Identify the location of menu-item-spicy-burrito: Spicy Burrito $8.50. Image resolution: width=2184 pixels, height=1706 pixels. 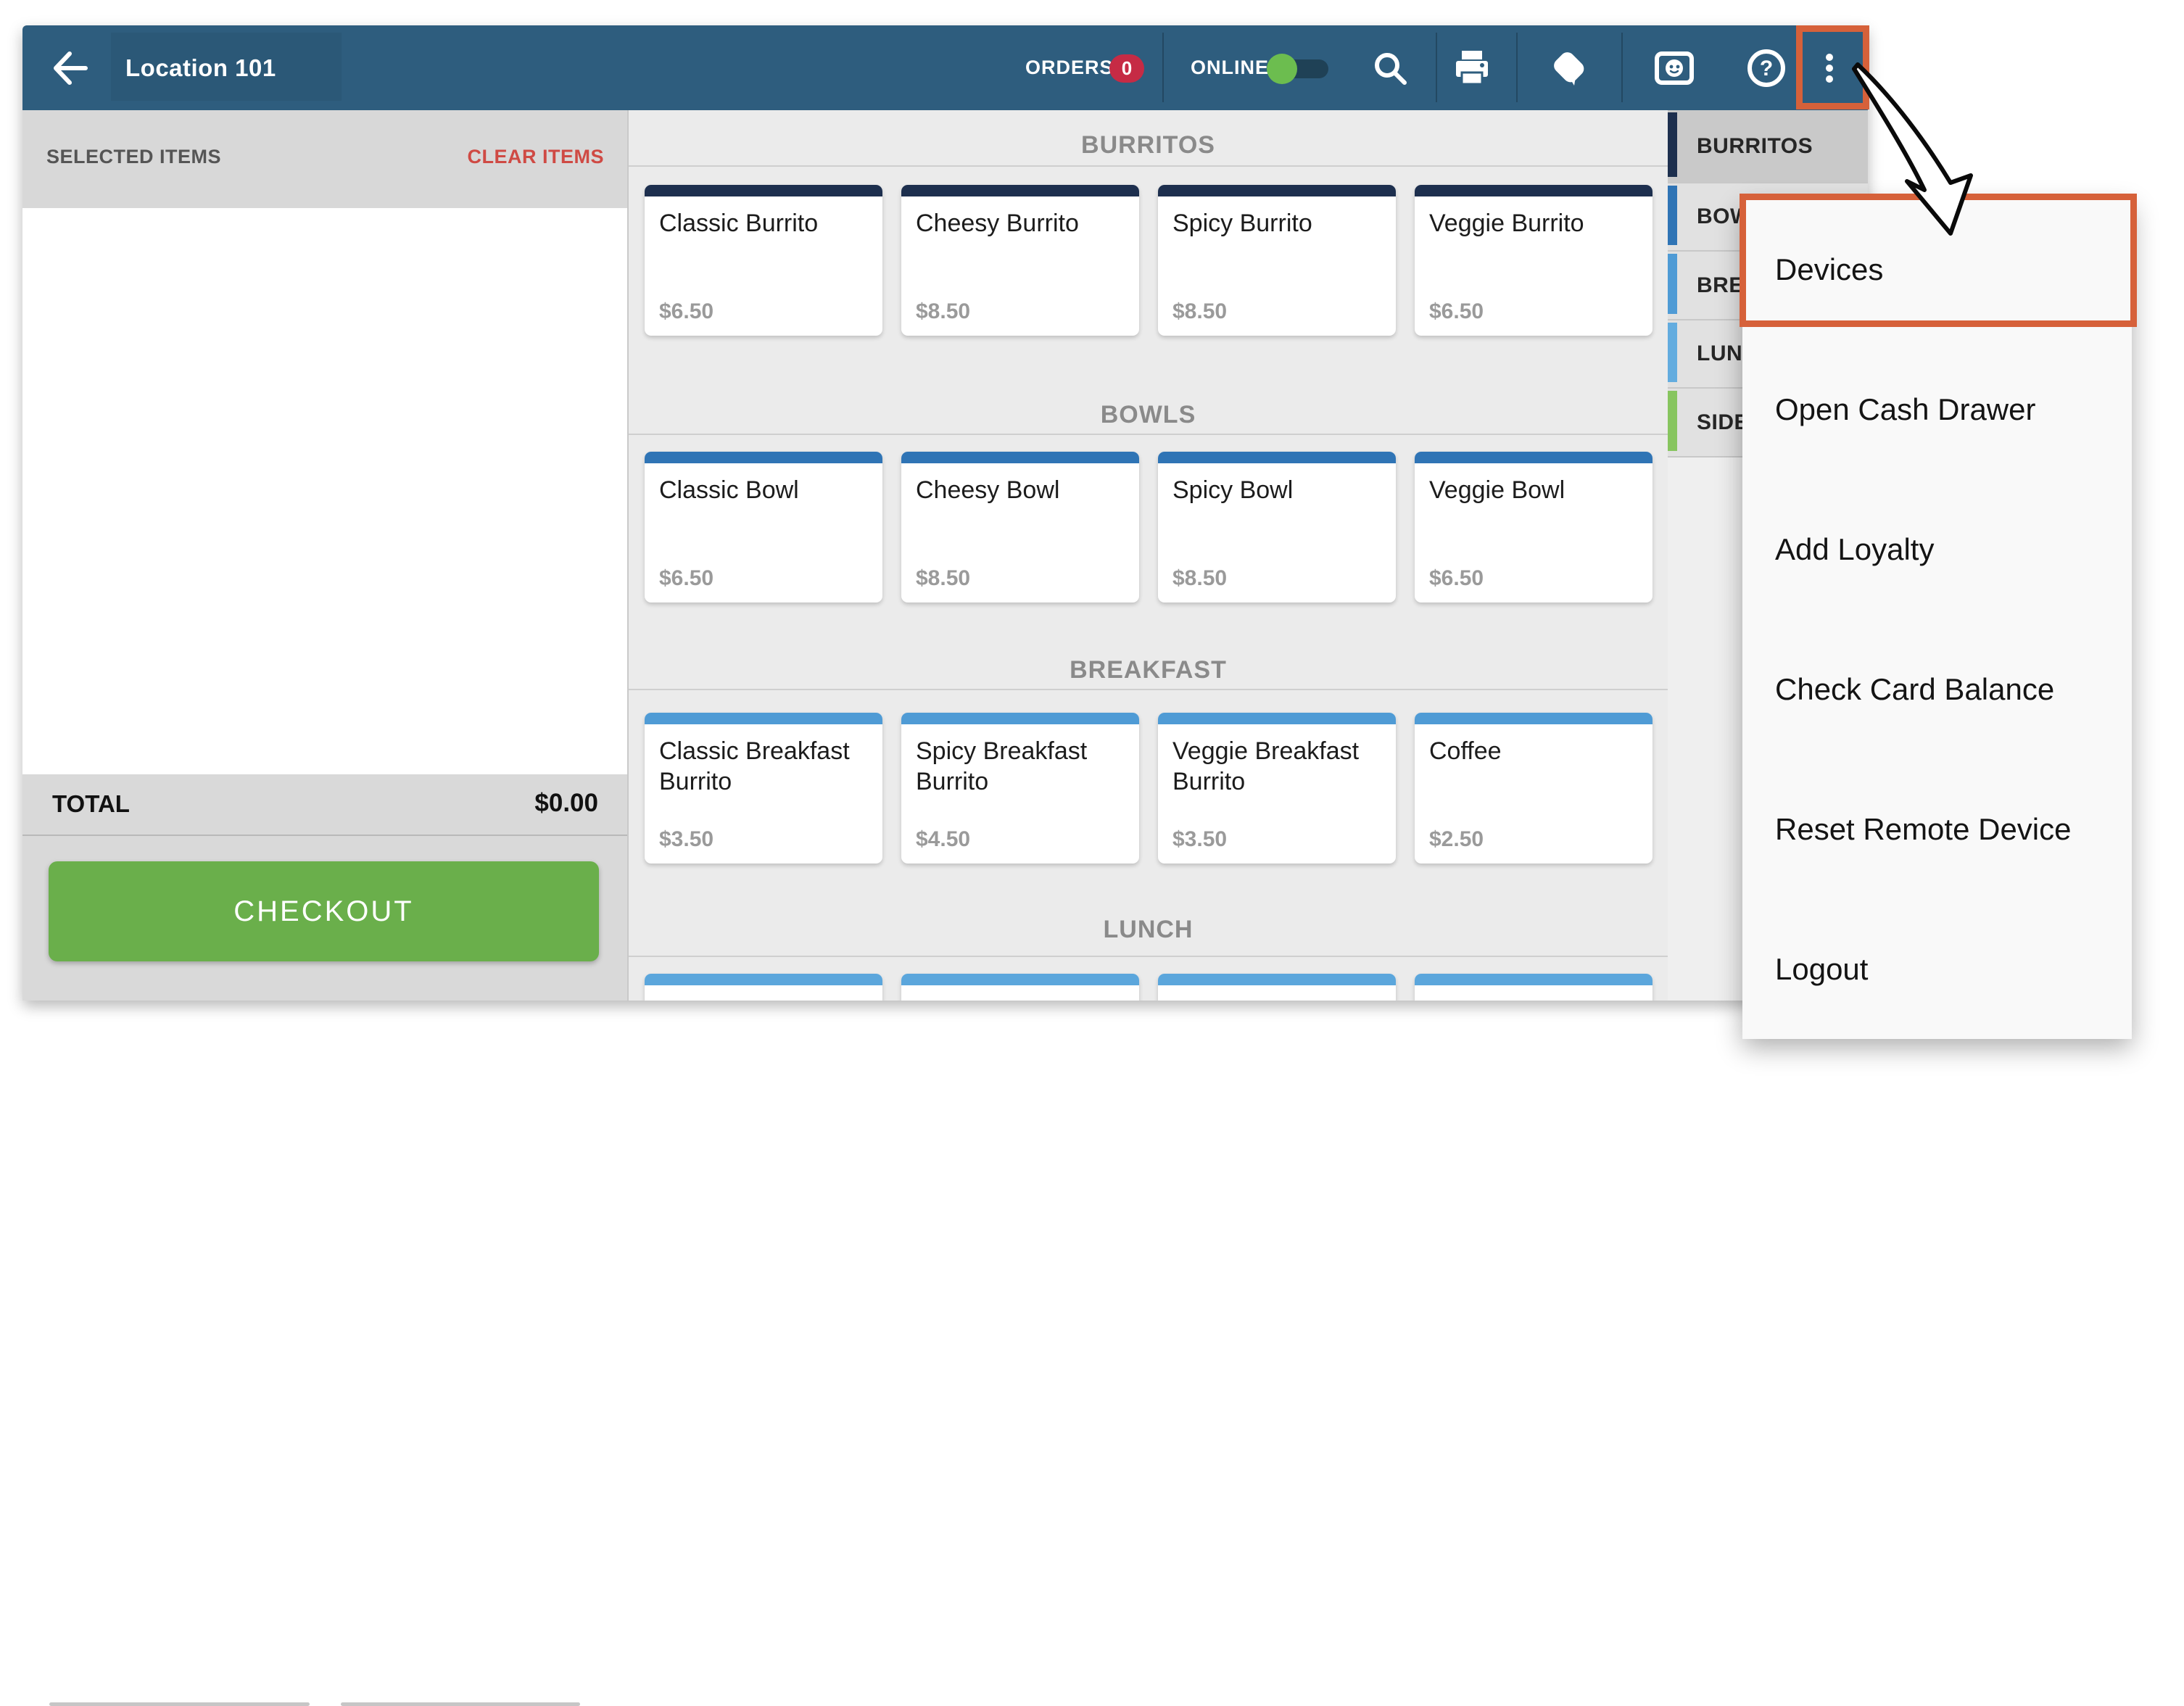
(1277, 261).